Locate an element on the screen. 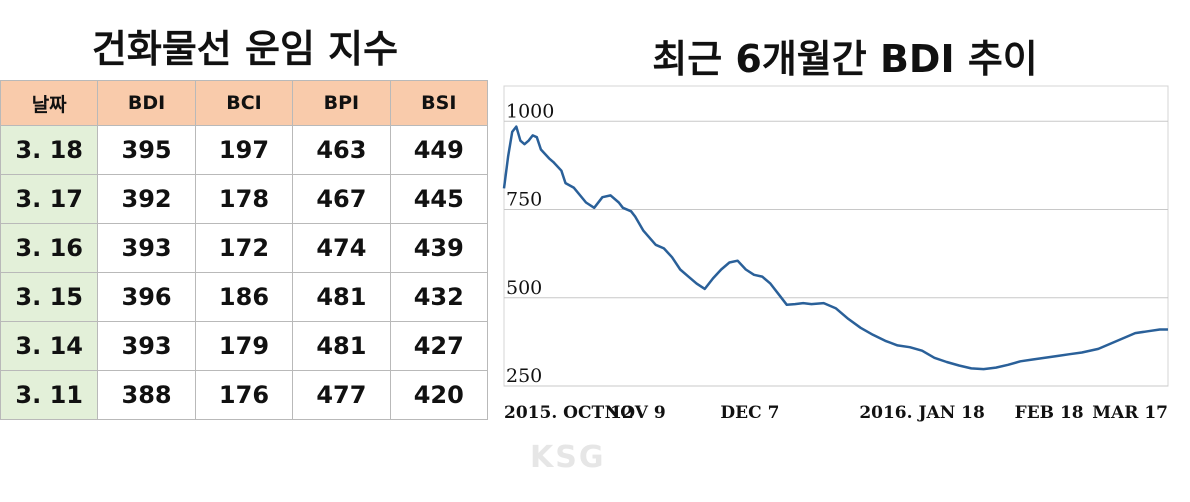  cell-bdi: 396 is located at coordinates (146, 297).